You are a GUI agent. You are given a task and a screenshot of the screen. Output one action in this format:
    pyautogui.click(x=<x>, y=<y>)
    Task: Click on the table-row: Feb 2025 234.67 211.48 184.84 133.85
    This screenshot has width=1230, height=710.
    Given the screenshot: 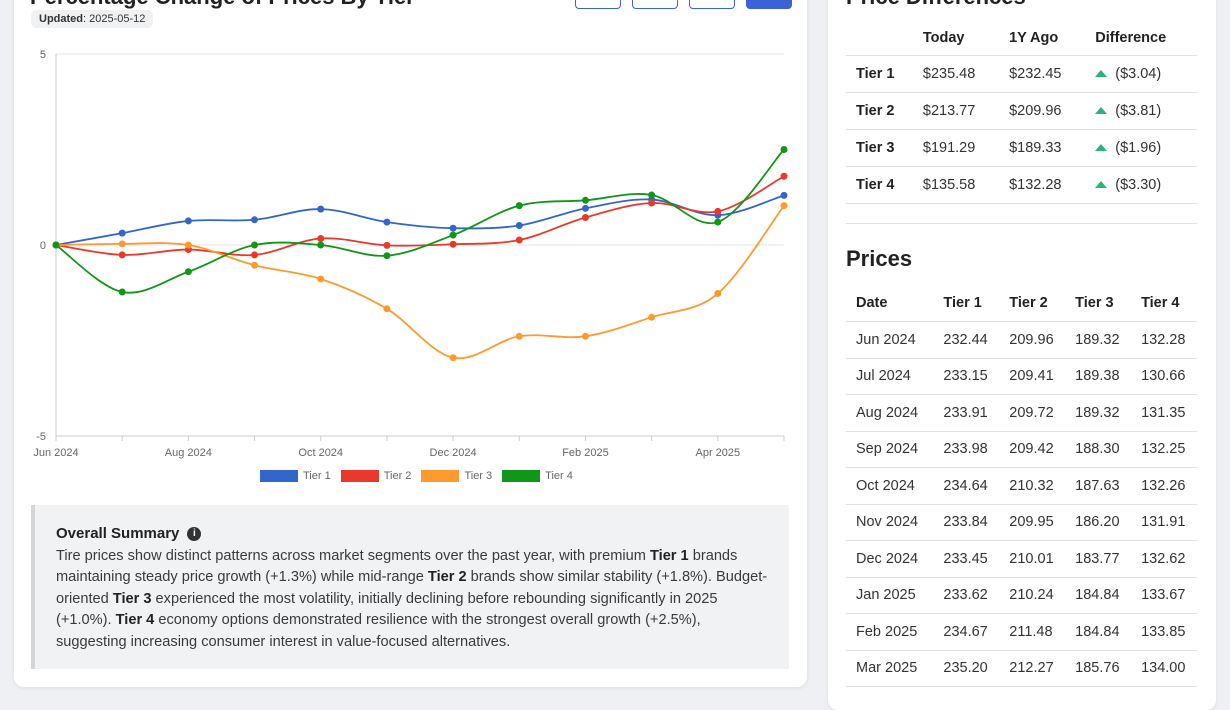 What is the action you would take?
    pyautogui.click(x=1021, y=632)
    